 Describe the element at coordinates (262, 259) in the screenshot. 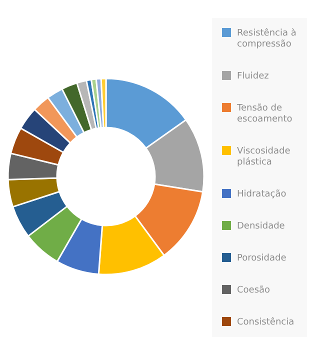

I see `legend-label: Porosidade` at that location.